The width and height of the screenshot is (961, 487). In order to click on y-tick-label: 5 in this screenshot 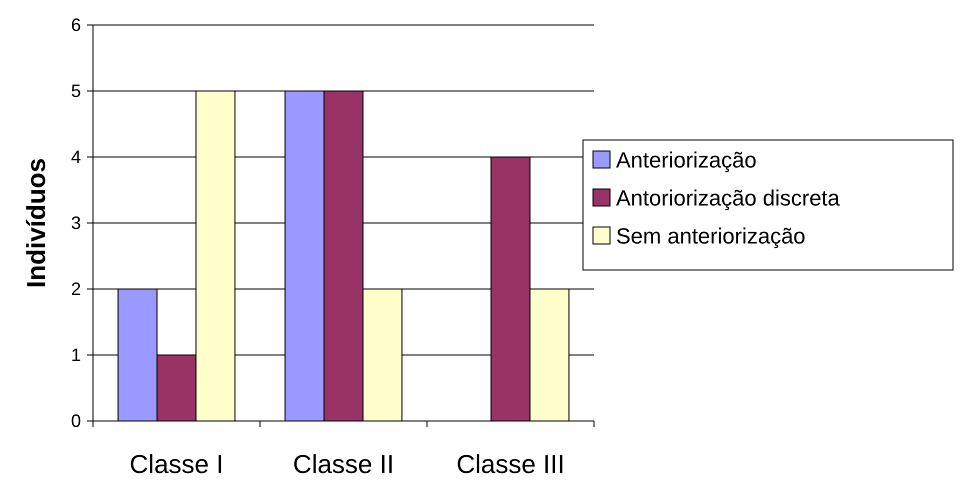, I will do `click(75, 91)`.